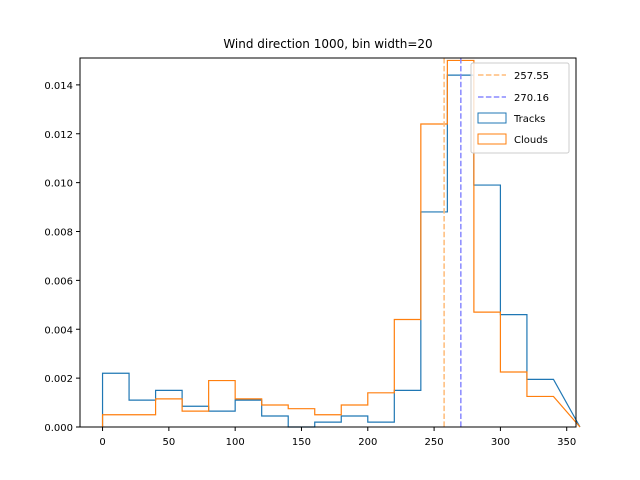  What do you see at coordinates (367, 442) in the screenshot?
I see `x-tick-label: 200` at bounding box center [367, 442].